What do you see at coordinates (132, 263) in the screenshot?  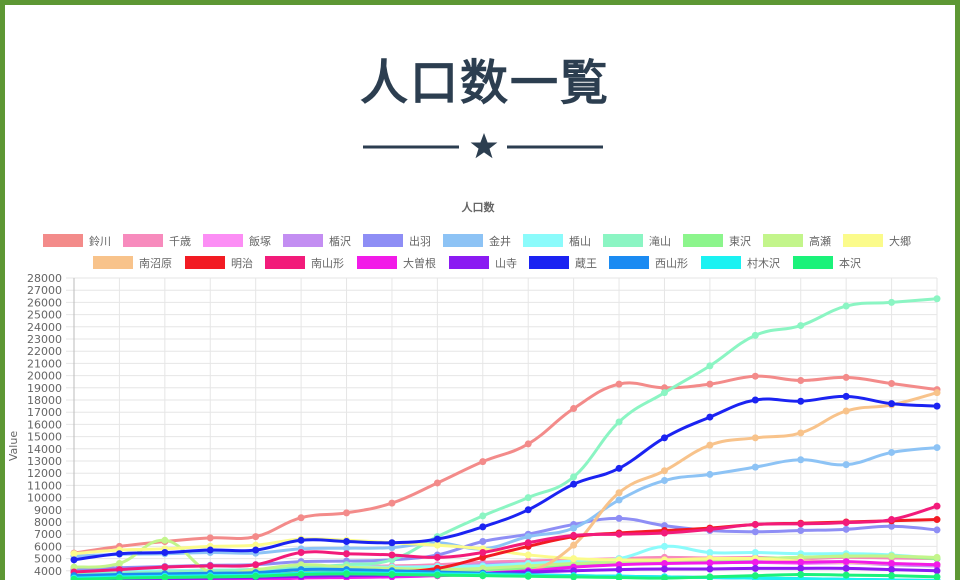 I see `legend-item: 南沼原` at bounding box center [132, 263].